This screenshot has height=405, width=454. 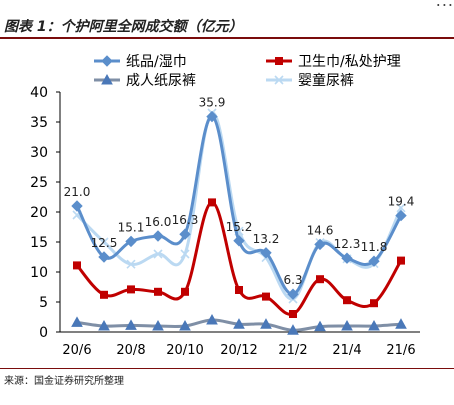 I want to click on legend-item: 卫生巾/私处护理, so click(x=333, y=62).